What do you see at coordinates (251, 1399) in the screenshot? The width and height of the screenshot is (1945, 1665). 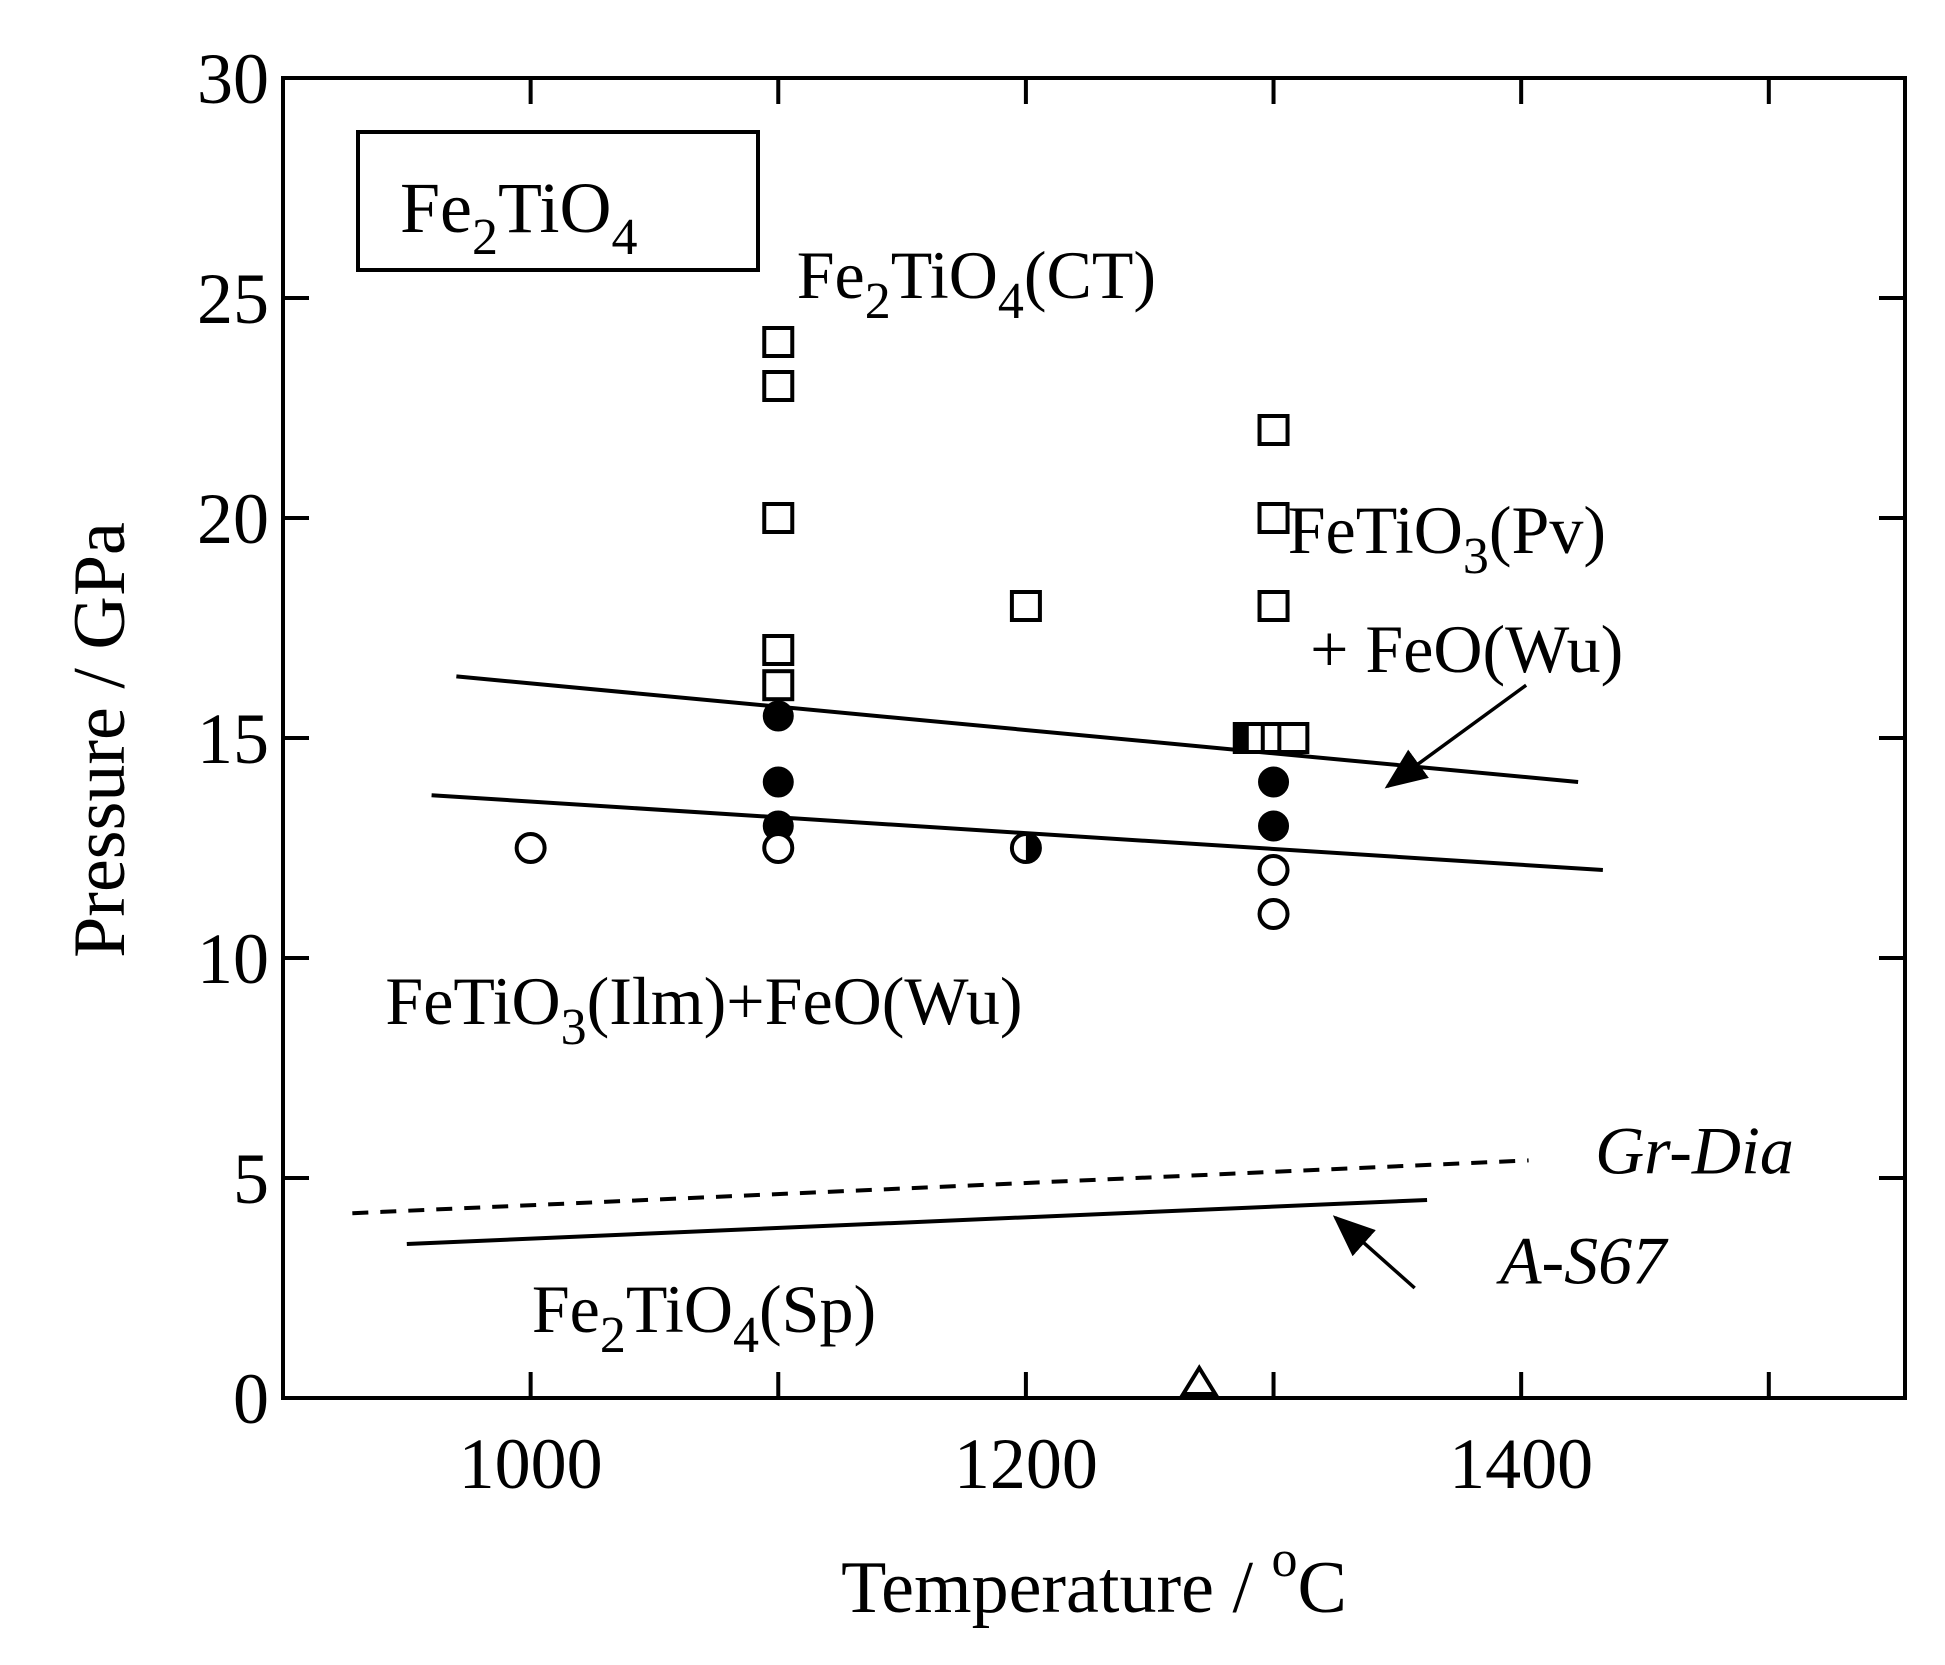 I see `y-tick-label: 0` at bounding box center [251, 1399].